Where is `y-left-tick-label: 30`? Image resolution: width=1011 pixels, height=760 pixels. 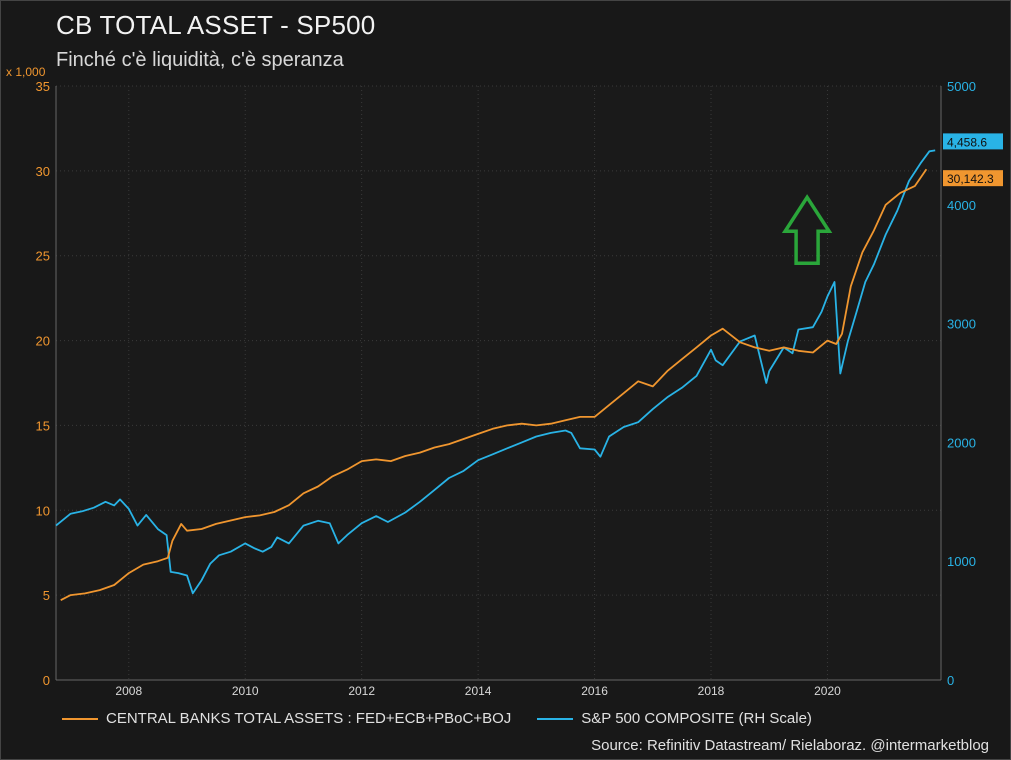 y-left-tick-label: 30 is located at coordinates (43, 171).